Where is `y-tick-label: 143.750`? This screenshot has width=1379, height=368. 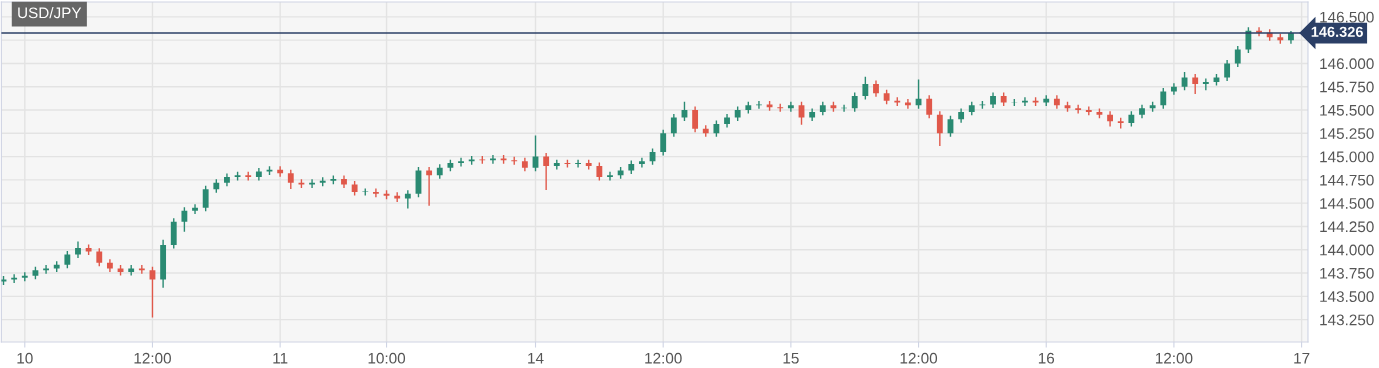
y-tick-label: 143.750 is located at coordinates (1347, 273).